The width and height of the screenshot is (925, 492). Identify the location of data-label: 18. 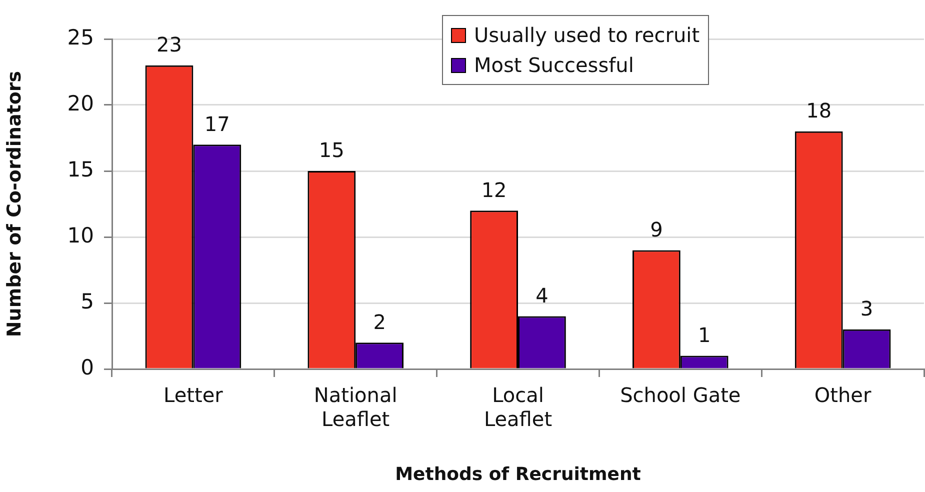
(819, 110).